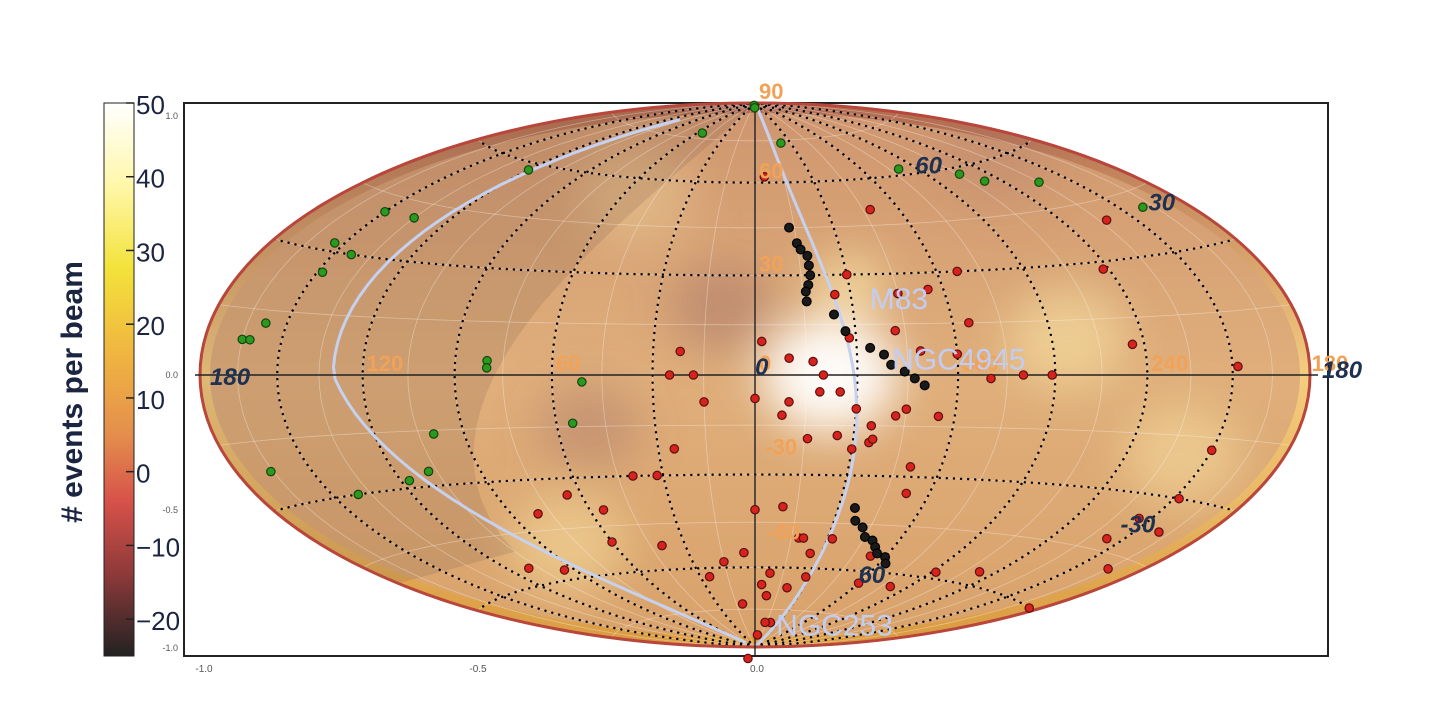 The height and width of the screenshot is (705, 1440). Describe the element at coordinates (856, 375) in the screenshot. I see `dotted-meridian` at that location.